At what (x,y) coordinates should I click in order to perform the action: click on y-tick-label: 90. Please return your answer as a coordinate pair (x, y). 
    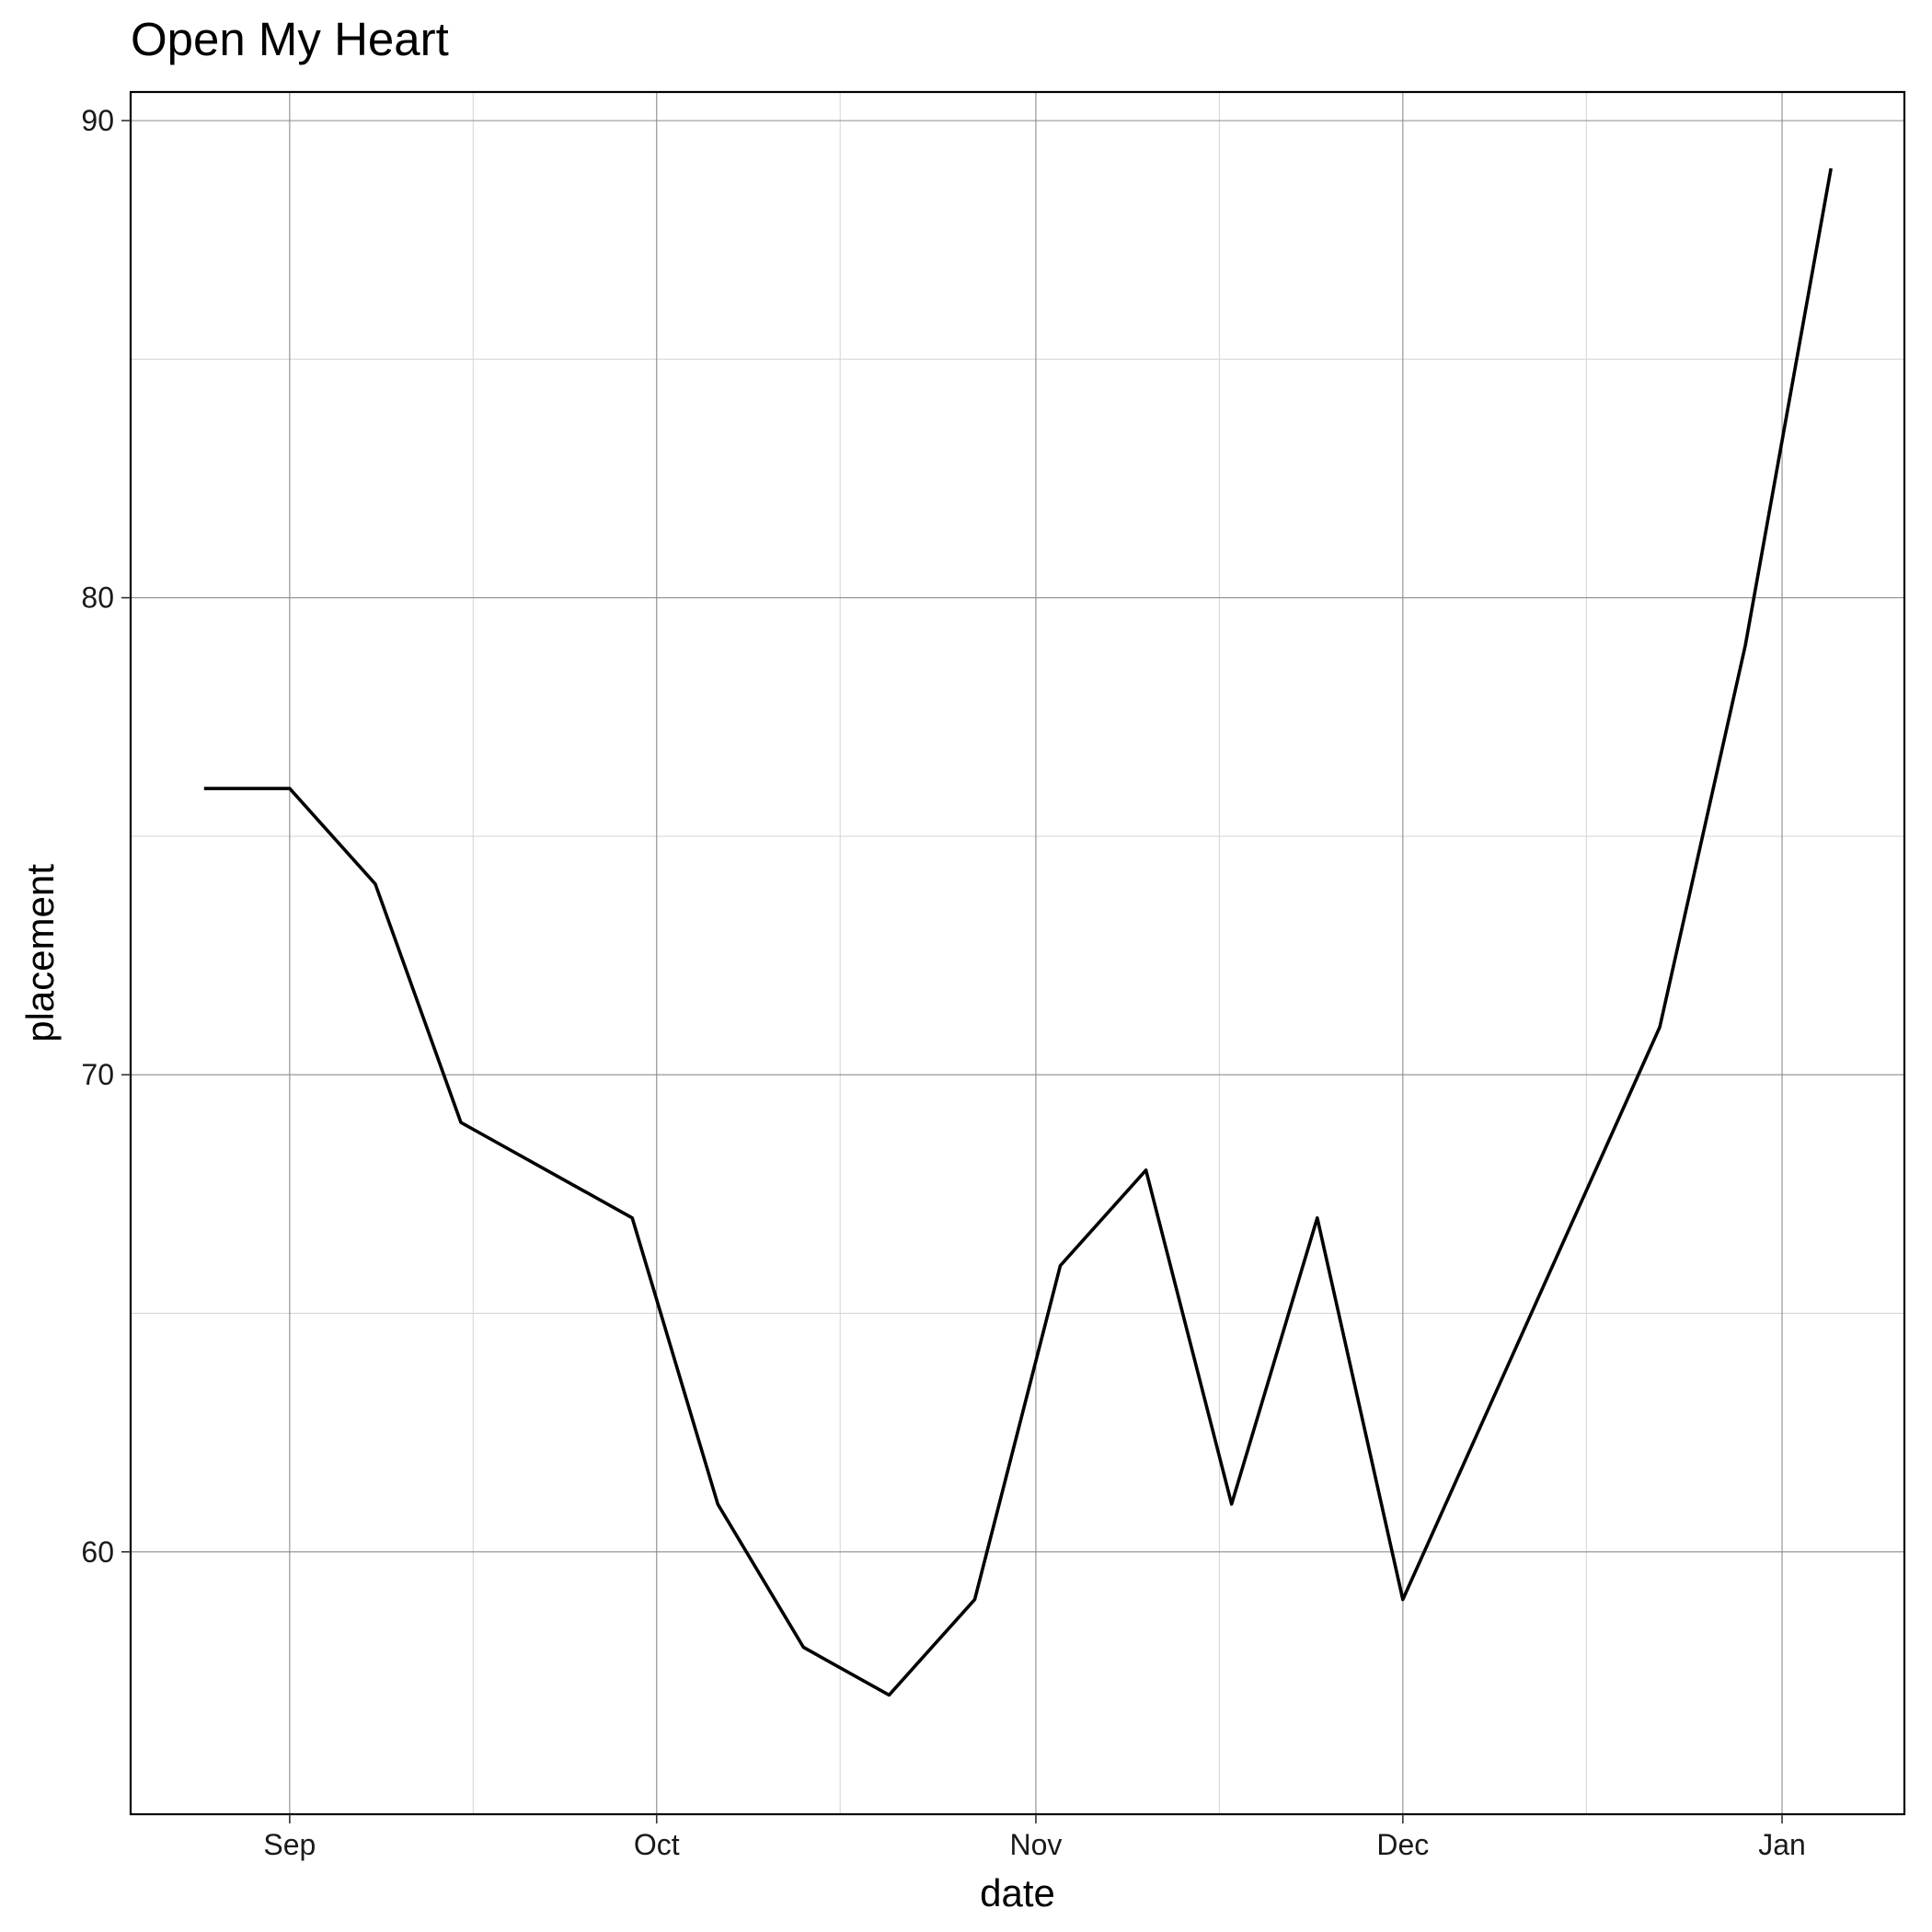
    Looking at the image, I should click on (97, 120).